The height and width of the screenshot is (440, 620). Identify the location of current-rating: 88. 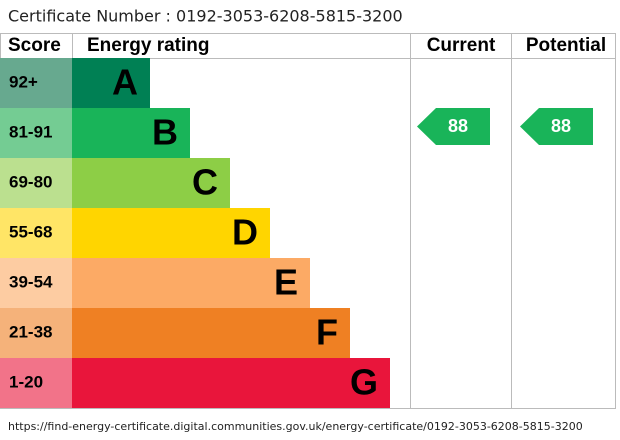
(458, 126).